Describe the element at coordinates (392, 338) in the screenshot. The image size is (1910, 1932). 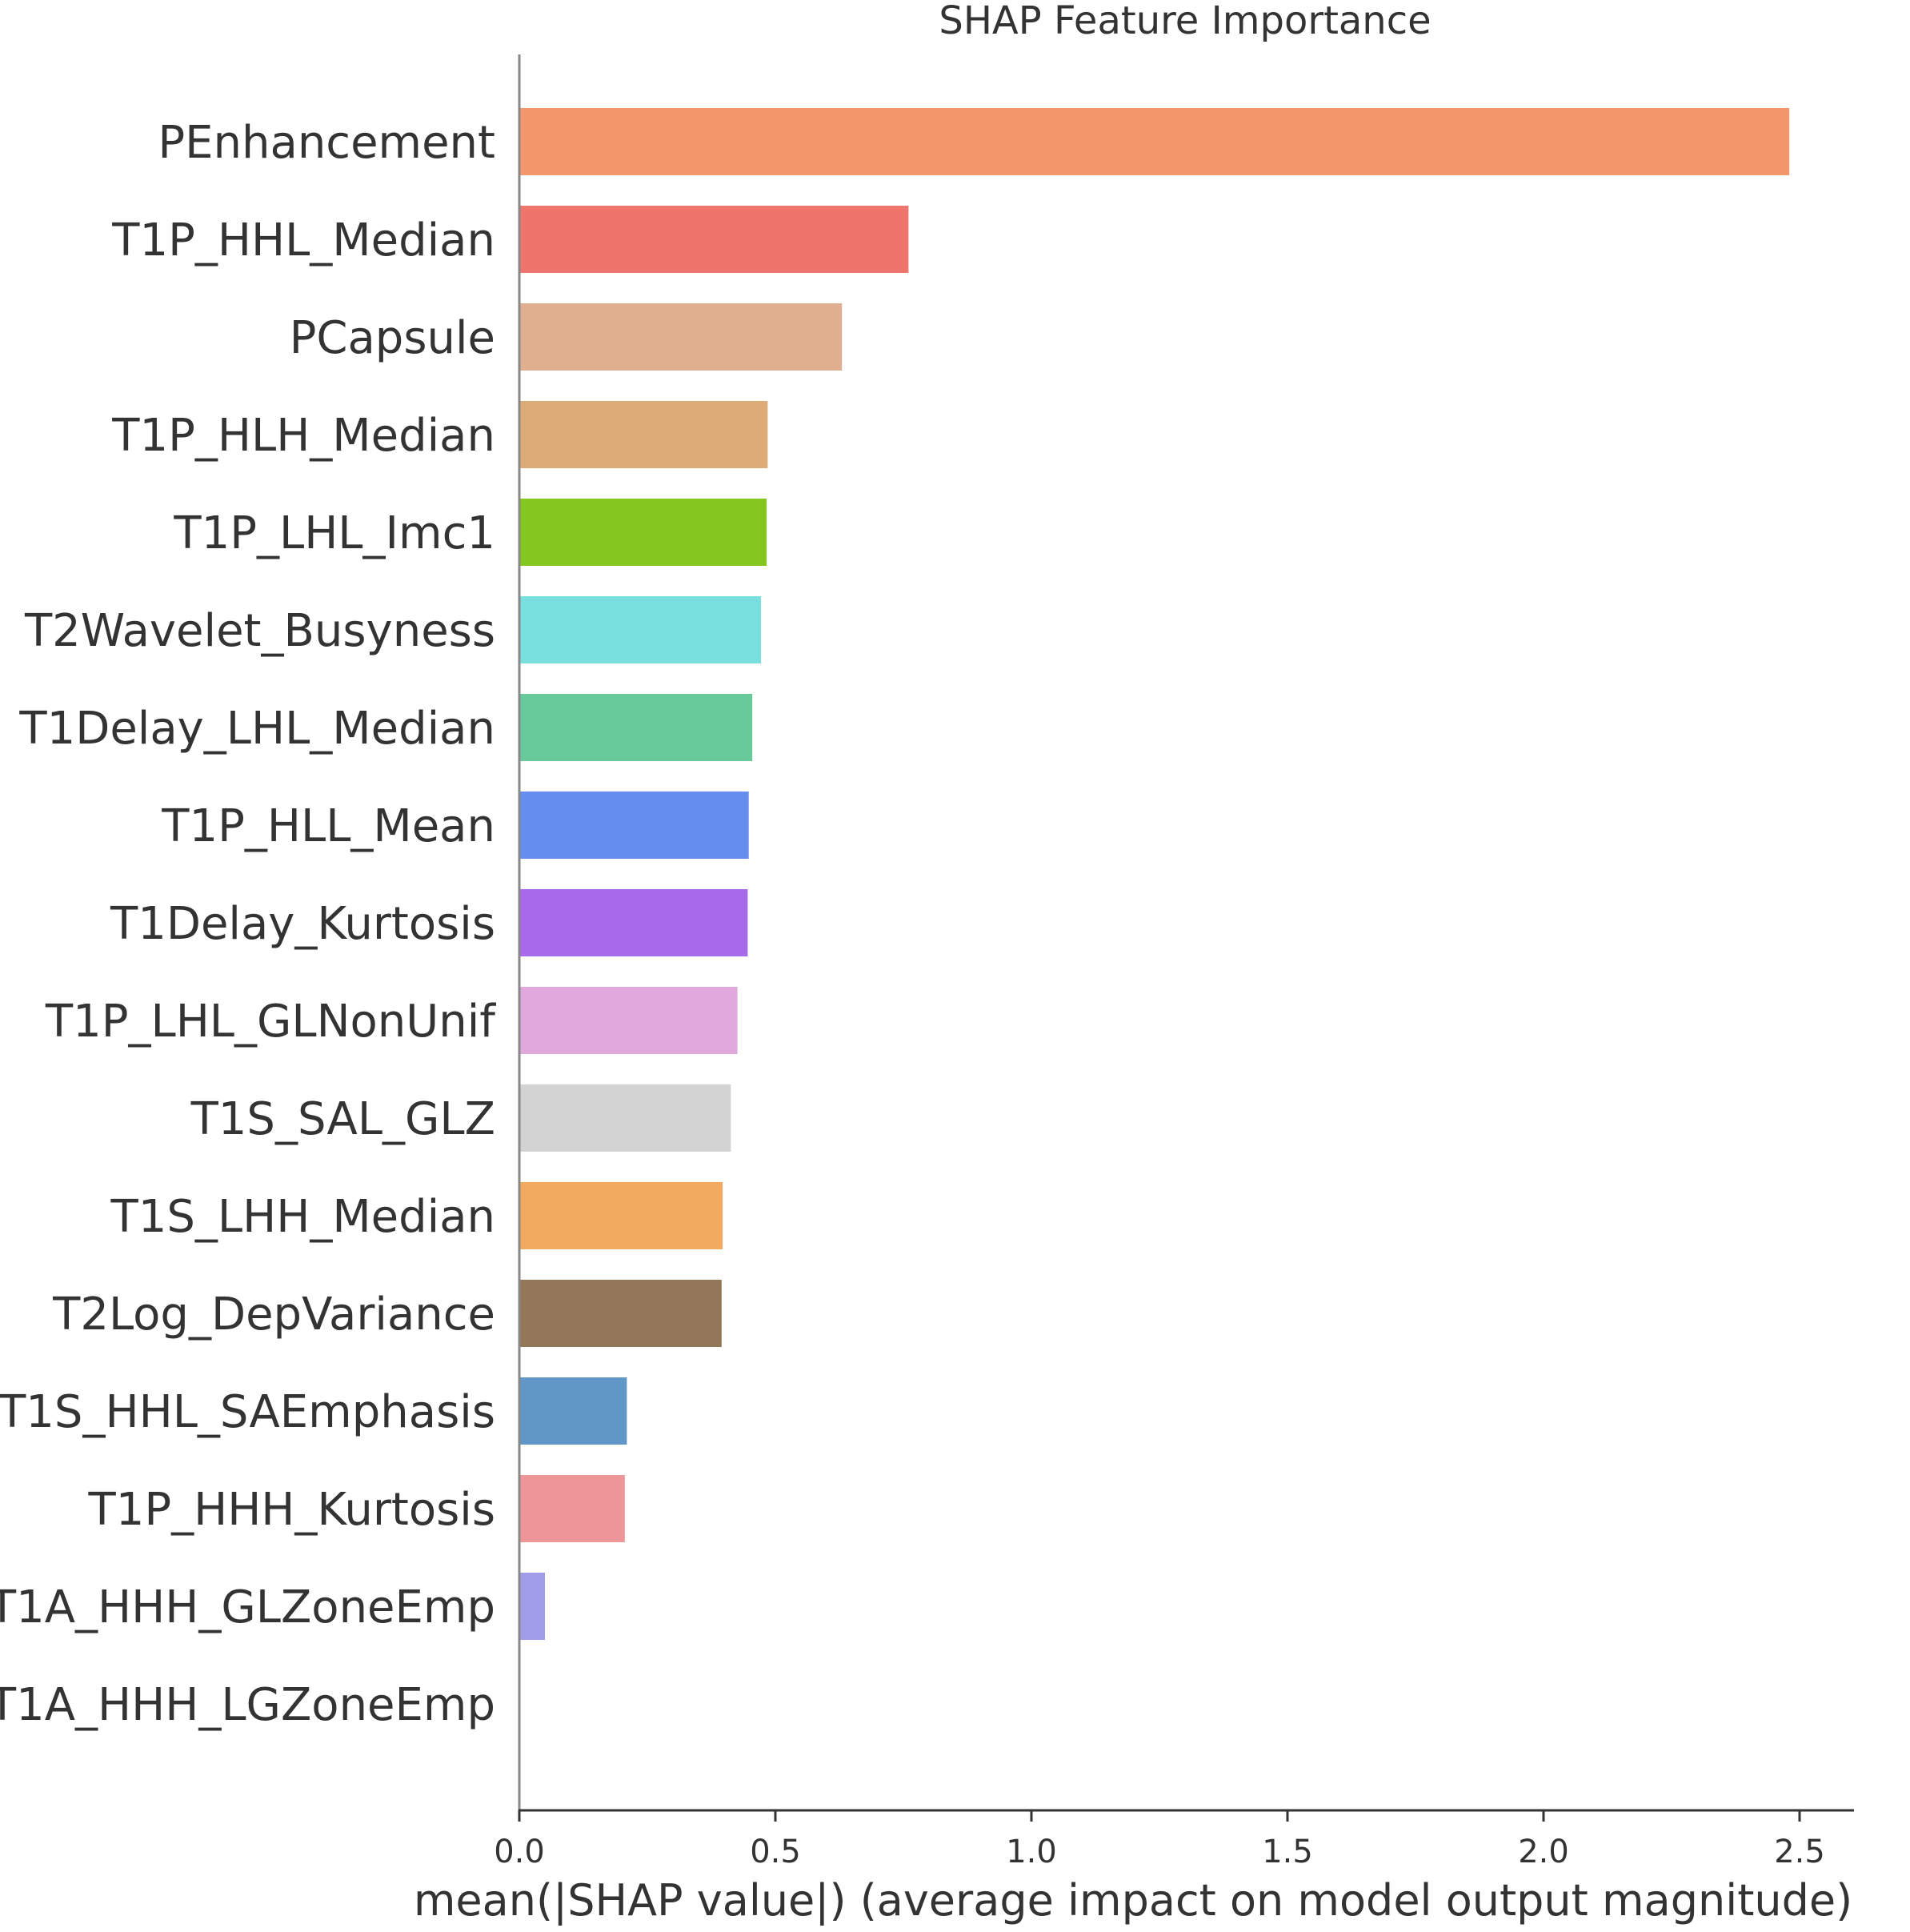
I see `category-label-pcapsule: PCapsule` at that location.